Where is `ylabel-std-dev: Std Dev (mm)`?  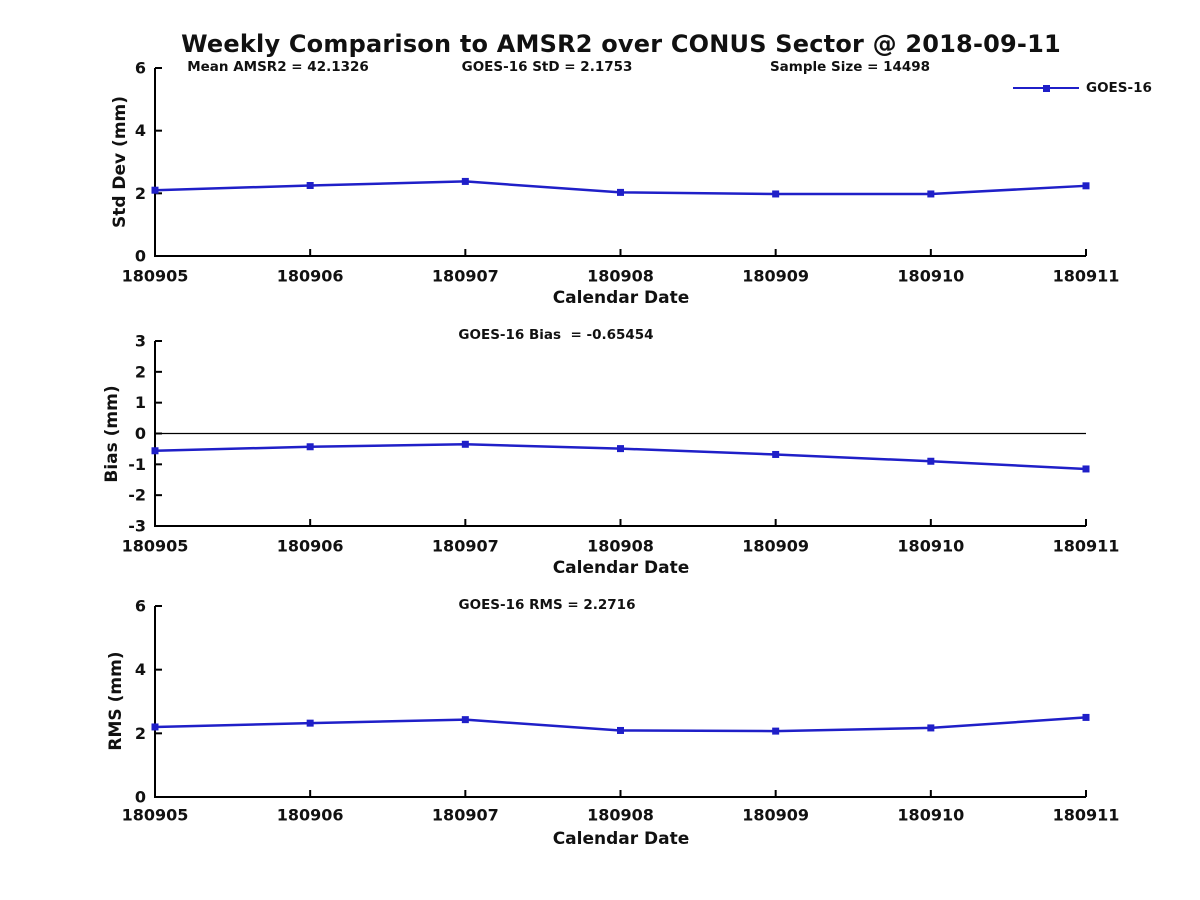
ylabel-std-dev: Std Dev (mm) is located at coordinates (120, 162).